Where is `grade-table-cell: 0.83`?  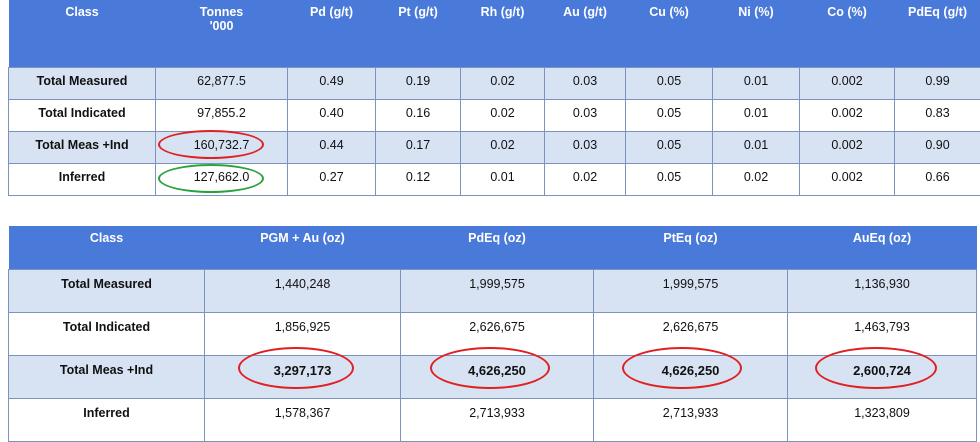 grade-table-cell: 0.83 is located at coordinates (937, 115).